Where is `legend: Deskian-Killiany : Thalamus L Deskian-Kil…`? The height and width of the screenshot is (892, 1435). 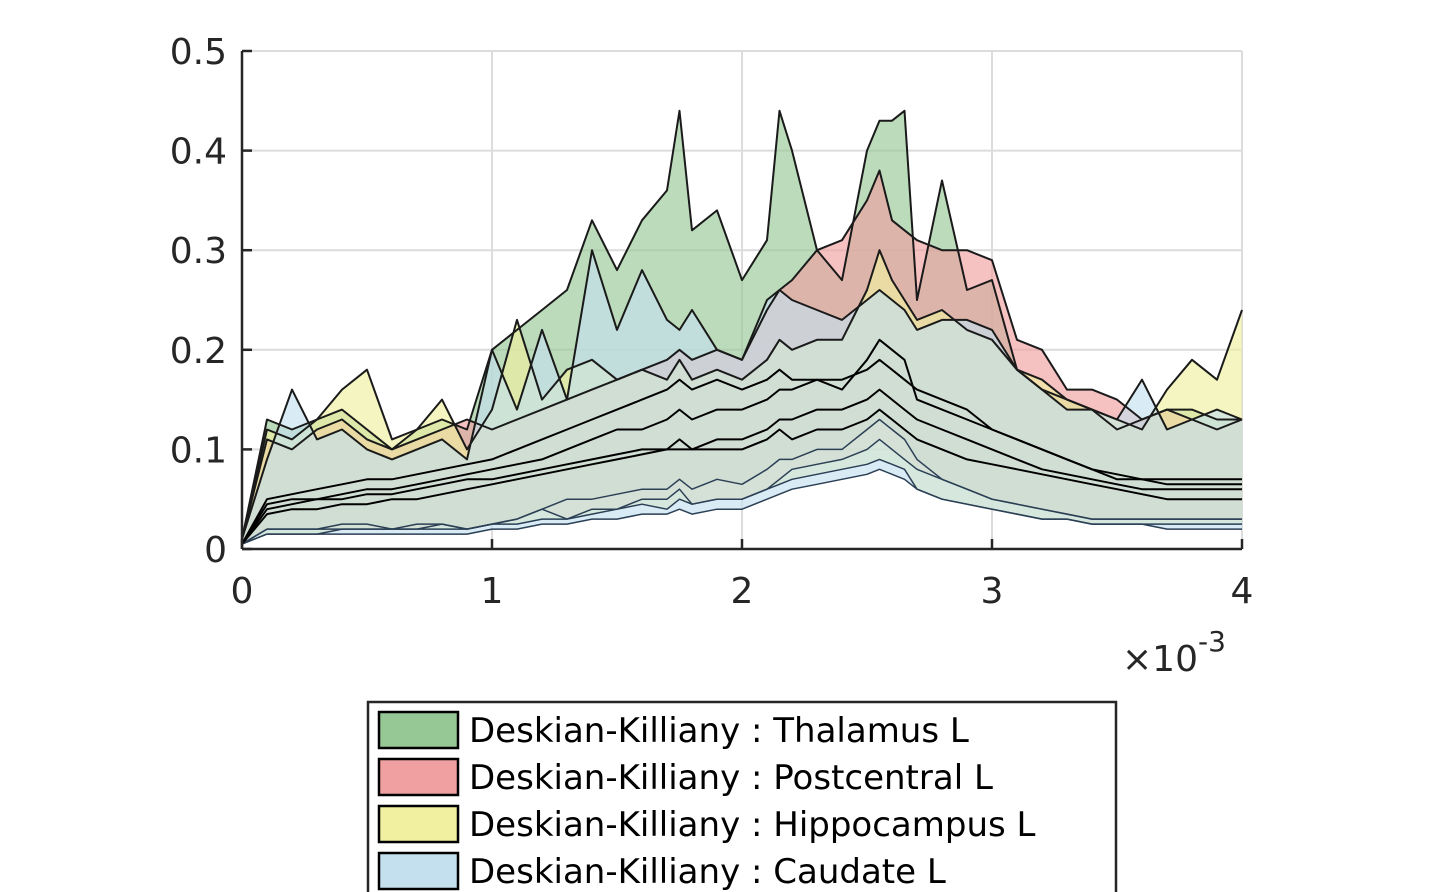
legend: Deskian-Killiany : Thalamus L Deskian-Kil… is located at coordinates (742, 796).